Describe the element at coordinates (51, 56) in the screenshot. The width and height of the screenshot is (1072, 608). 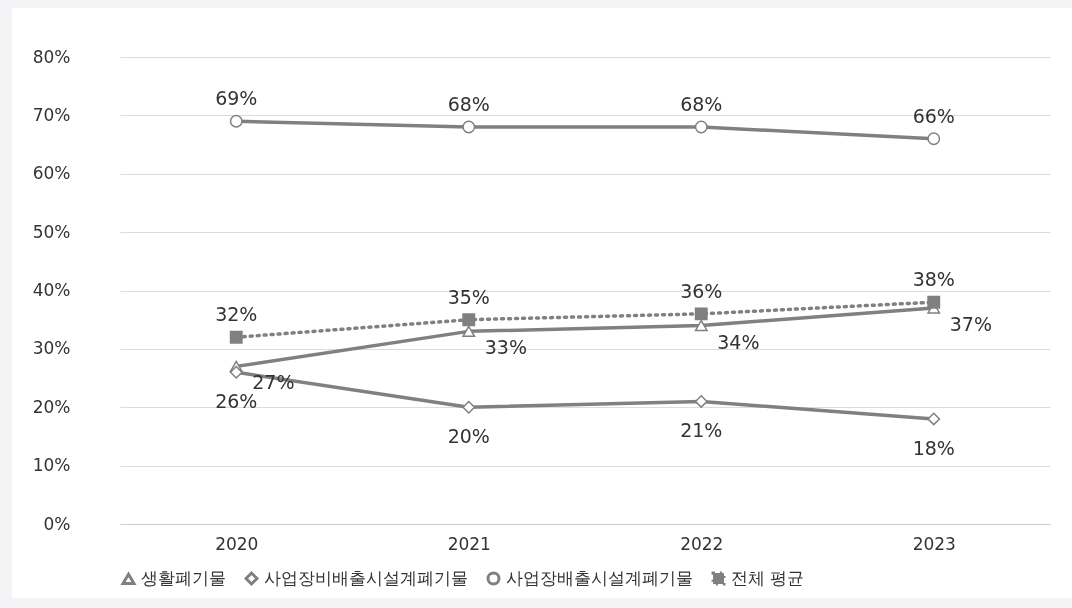
I see `y-tick-label: 80%` at that location.